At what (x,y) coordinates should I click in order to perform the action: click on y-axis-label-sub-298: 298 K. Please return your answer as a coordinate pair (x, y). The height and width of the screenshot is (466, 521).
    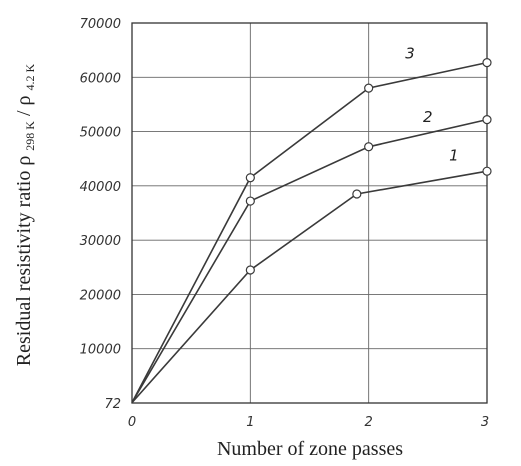
    Looking at the image, I should click on (30, 136).